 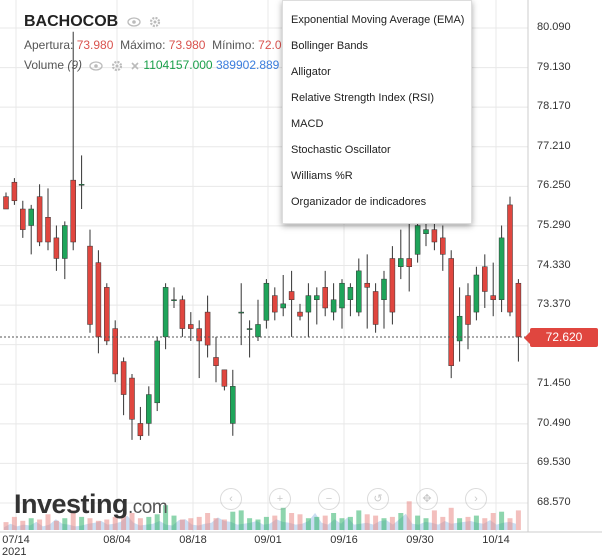 I want to click on symbol-name: BACHOCOB, so click(x=71, y=21).